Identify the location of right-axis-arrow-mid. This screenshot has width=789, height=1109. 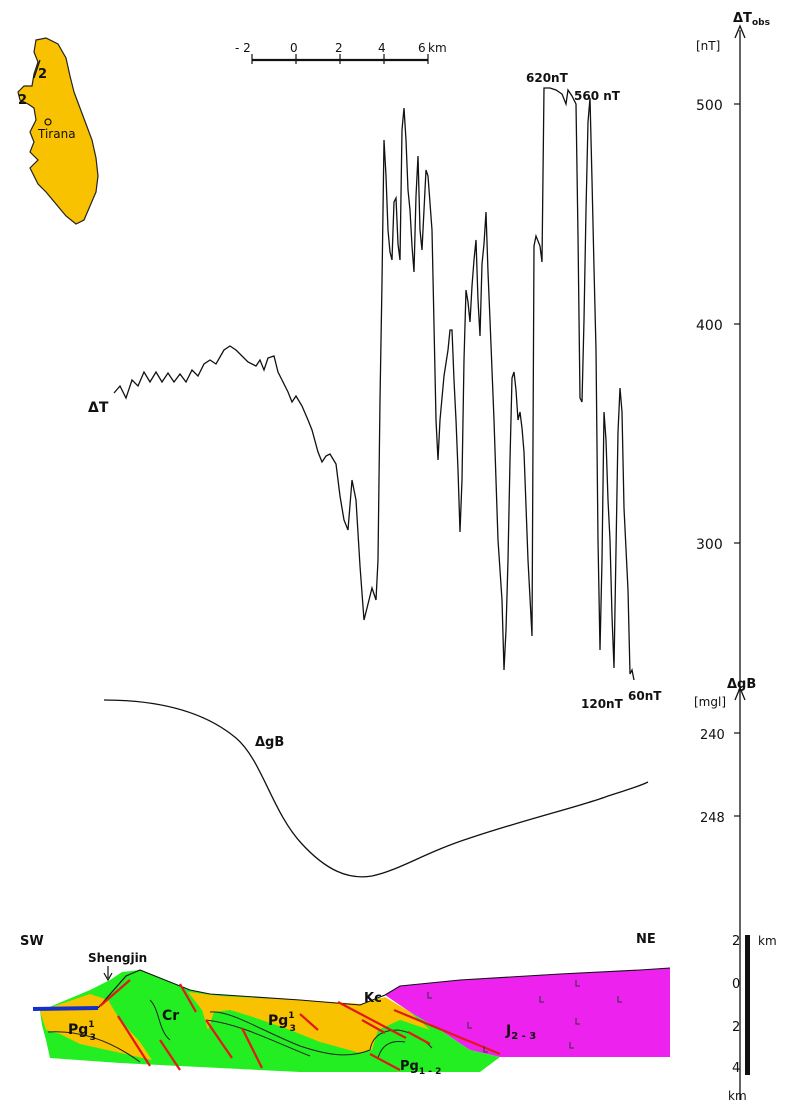
(740, 693).